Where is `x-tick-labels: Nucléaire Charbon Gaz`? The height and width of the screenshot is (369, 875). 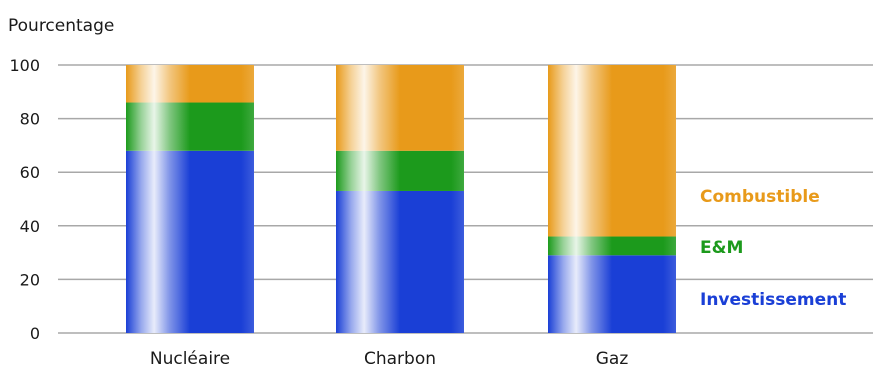 x-tick-labels: Nucléaire Charbon Gaz is located at coordinates (389, 359).